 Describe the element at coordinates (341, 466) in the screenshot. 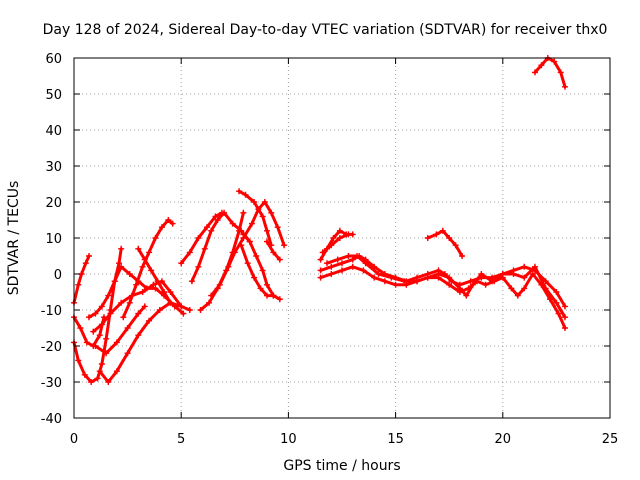

I see `x-axis-label: GPS time / hours` at that location.